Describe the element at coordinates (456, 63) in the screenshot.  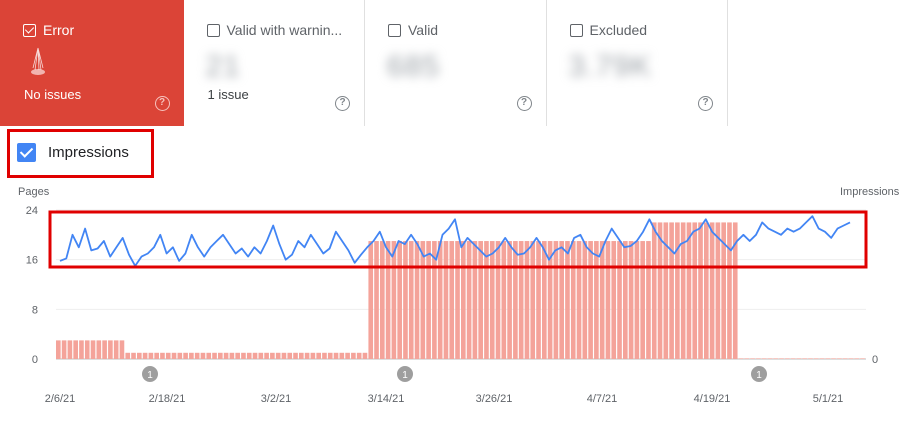
I see `status-card-valid: Valid 685 ?` at that location.